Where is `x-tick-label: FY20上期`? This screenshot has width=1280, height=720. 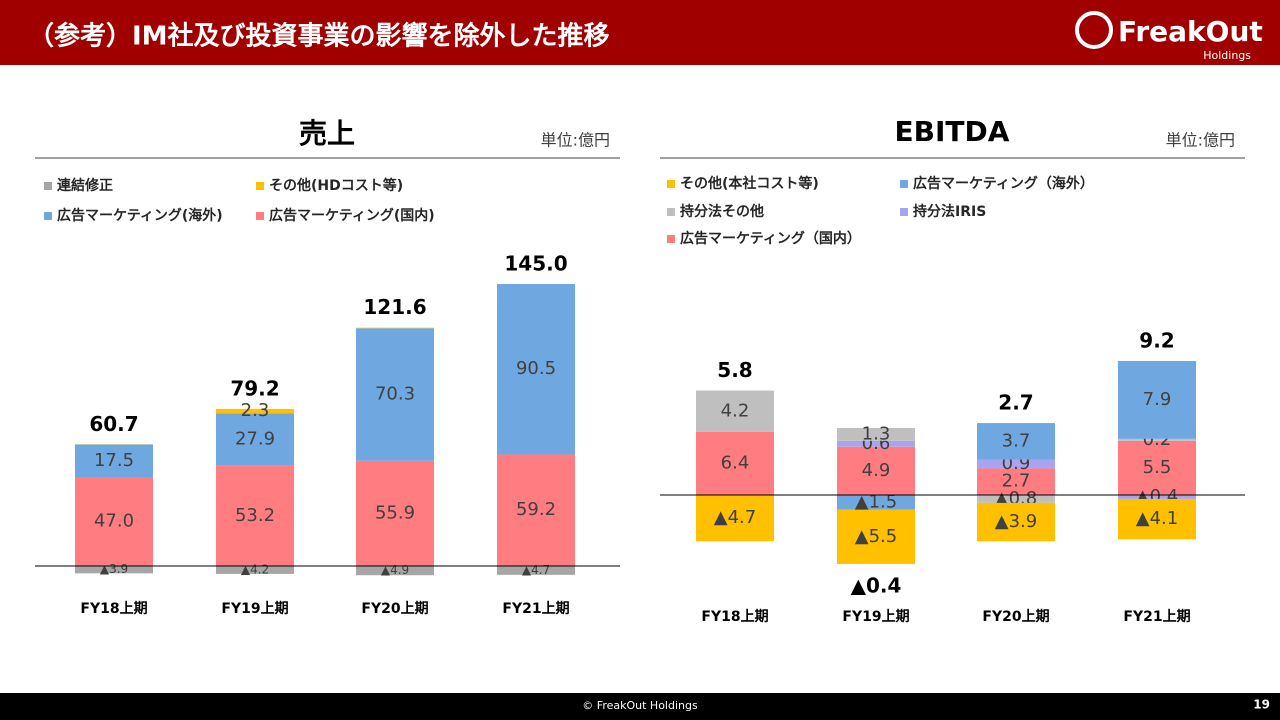
x-tick-label: FY20上期 is located at coordinates (1015, 617).